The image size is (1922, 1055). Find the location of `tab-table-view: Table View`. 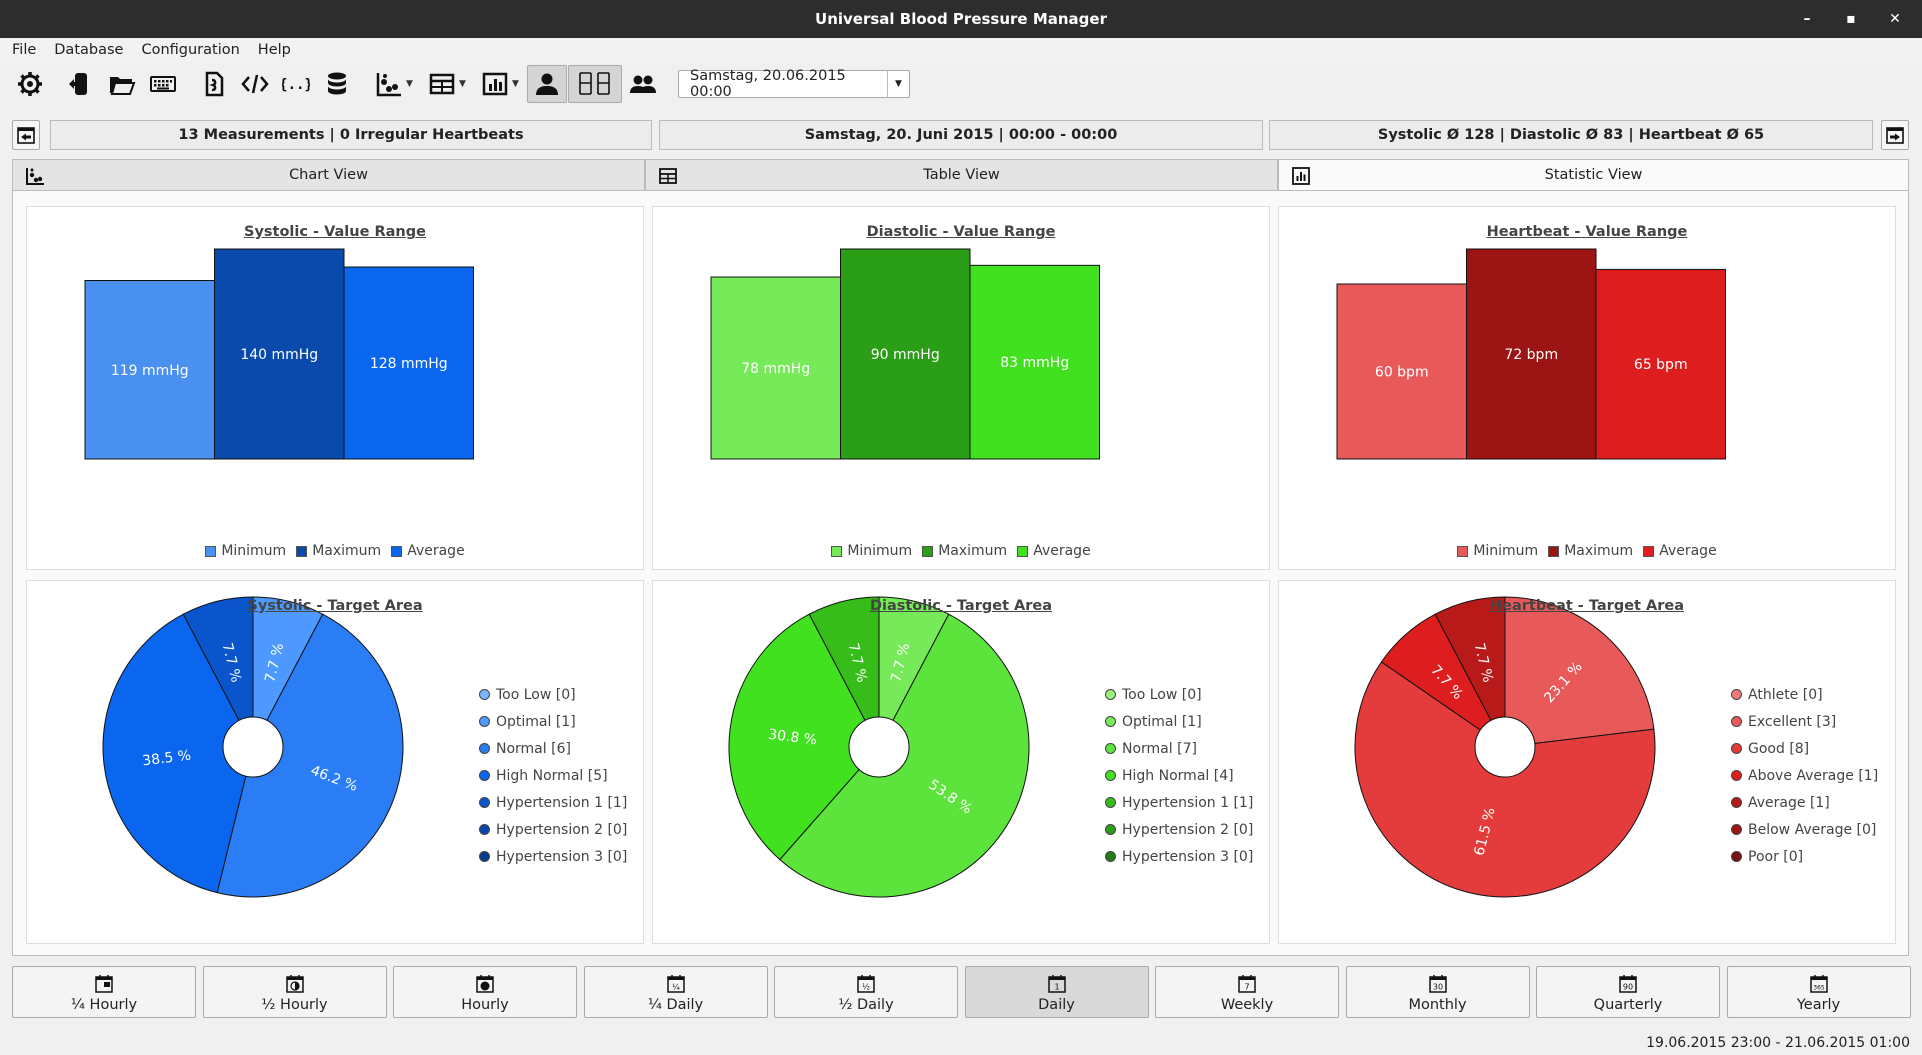

tab-table-view: Table View is located at coordinates (961, 175).